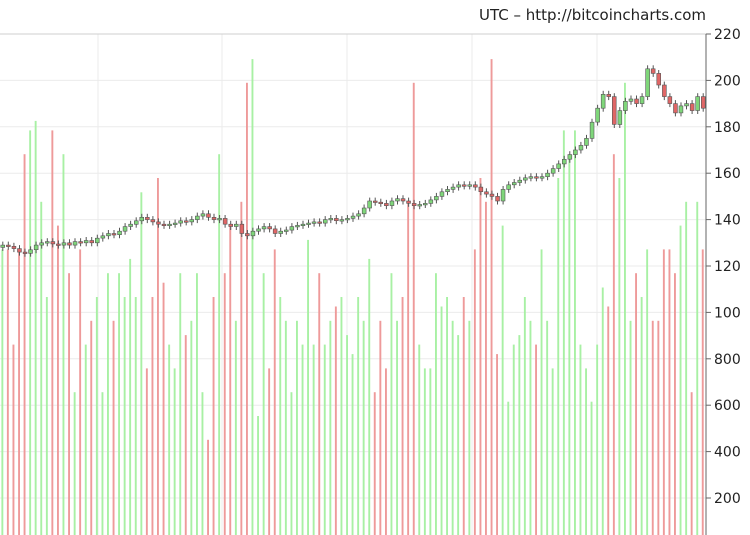 The image size is (750, 535). Describe the element at coordinates (727, 453) in the screenshot. I see `y-tick-label: 400` at that location.